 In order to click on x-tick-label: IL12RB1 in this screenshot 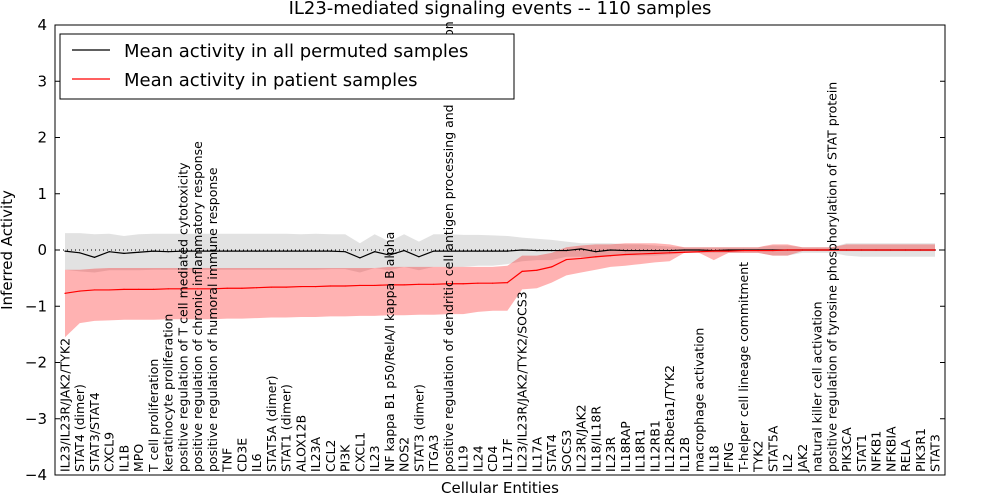, I will do `click(654, 446)`.